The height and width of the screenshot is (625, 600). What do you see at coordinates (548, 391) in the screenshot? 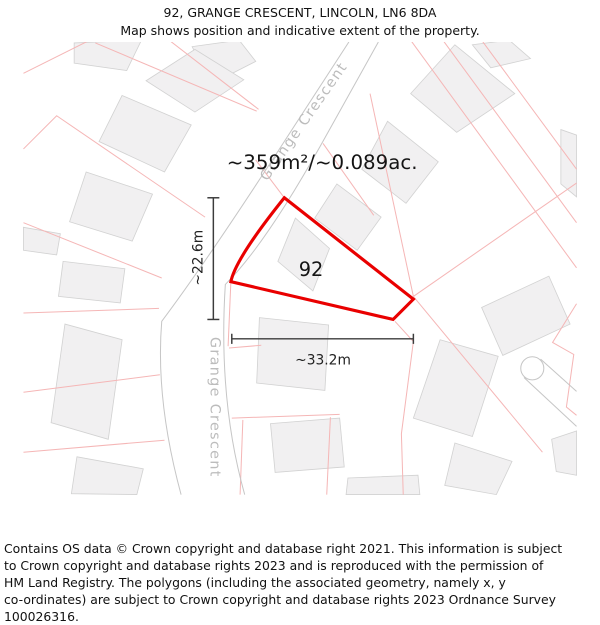
I see `culdesac-path` at bounding box center [548, 391].